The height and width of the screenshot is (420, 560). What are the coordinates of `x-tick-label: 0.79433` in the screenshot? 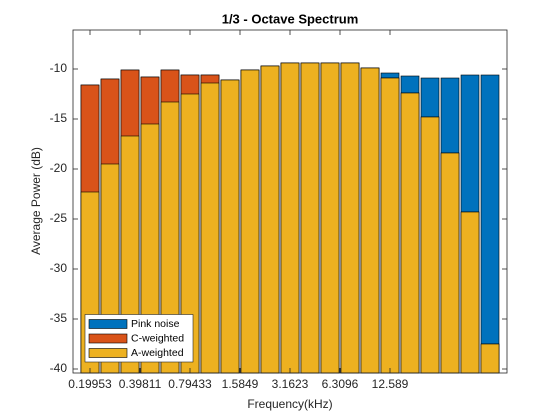 It's located at (190, 384).